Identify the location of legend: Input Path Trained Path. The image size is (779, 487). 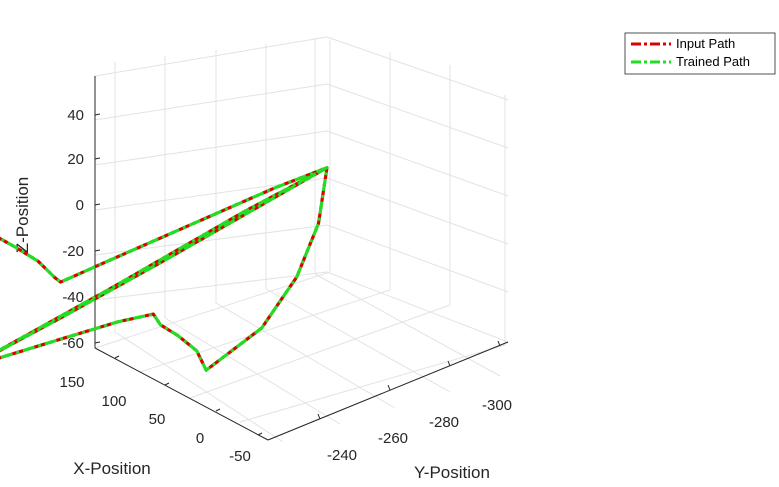
(700, 53).